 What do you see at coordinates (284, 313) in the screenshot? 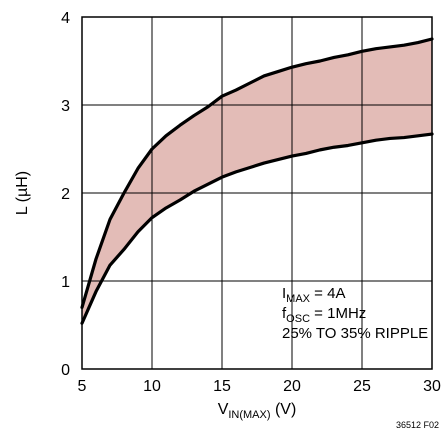
I see `annotation-fosc-main: f` at bounding box center [284, 313].